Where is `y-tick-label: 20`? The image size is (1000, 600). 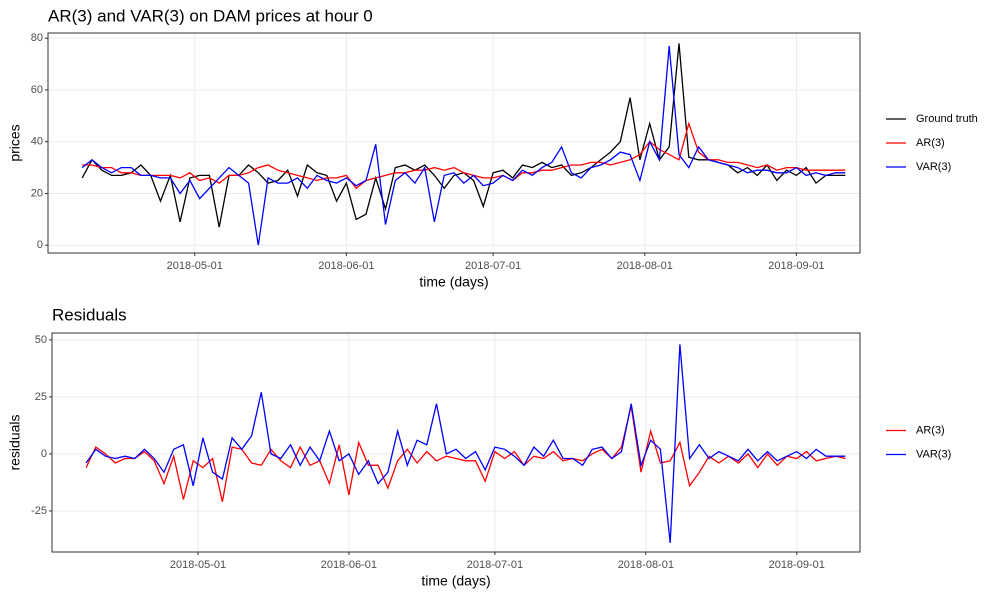
y-tick-label: 20 is located at coordinates (37, 193).